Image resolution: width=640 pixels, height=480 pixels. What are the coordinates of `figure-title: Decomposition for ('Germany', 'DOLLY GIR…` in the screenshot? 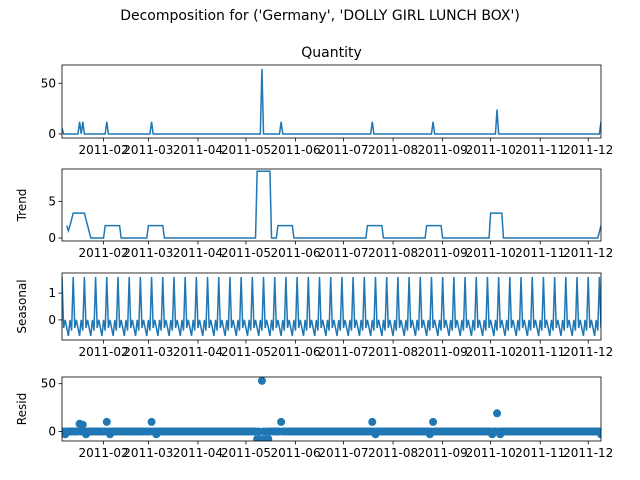 It's located at (320, 16).